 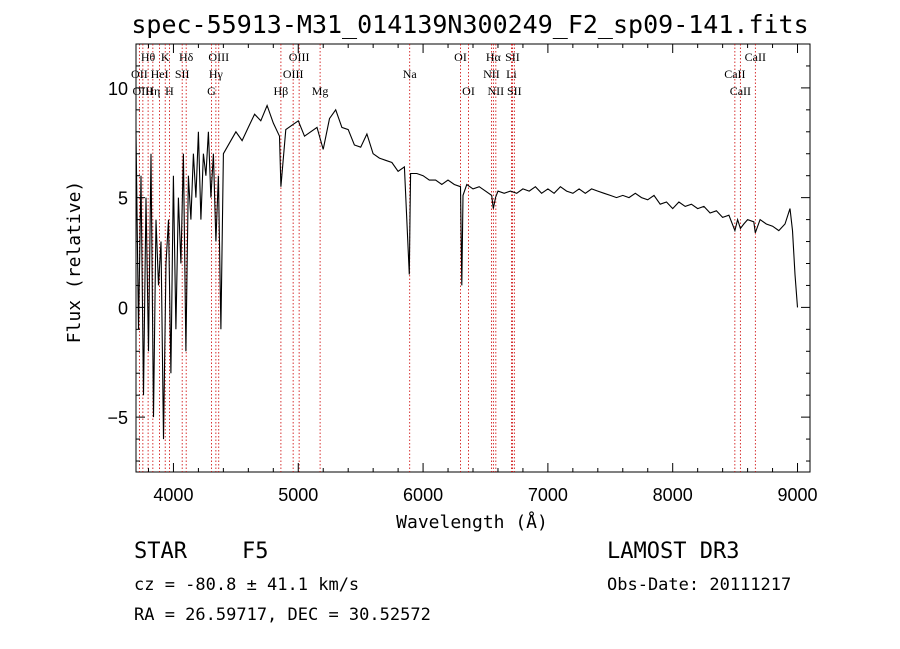 What do you see at coordinates (548, 495) in the screenshot?
I see `x-tick-label: 7000` at bounding box center [548, 495].